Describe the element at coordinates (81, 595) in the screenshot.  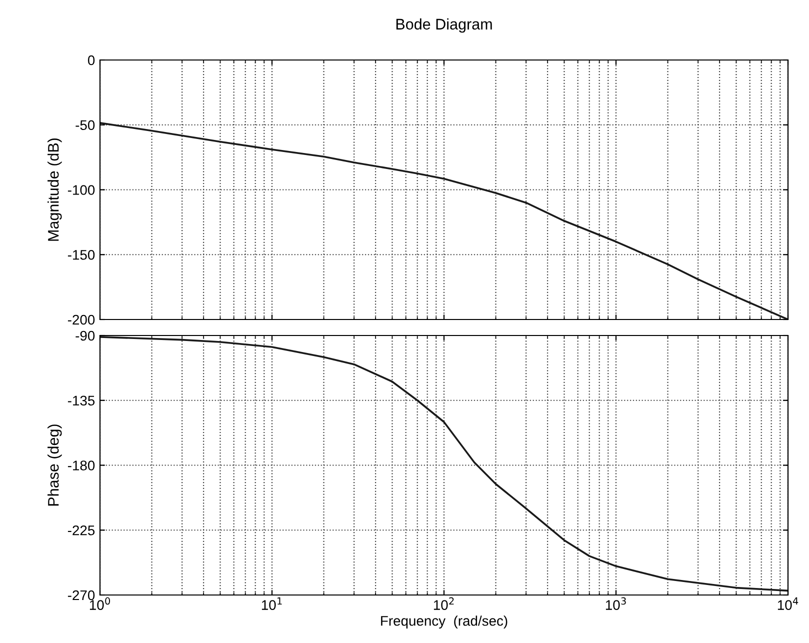
I see `y-tick-label: -270` at that location.